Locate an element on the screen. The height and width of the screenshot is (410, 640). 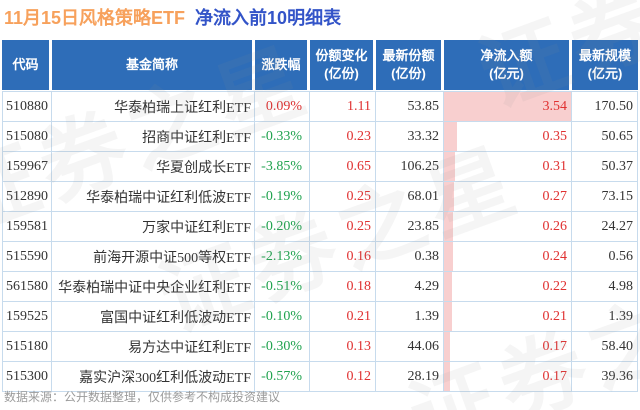
latest-scale-cell: 4.98 is located at coordinates (605, 286).